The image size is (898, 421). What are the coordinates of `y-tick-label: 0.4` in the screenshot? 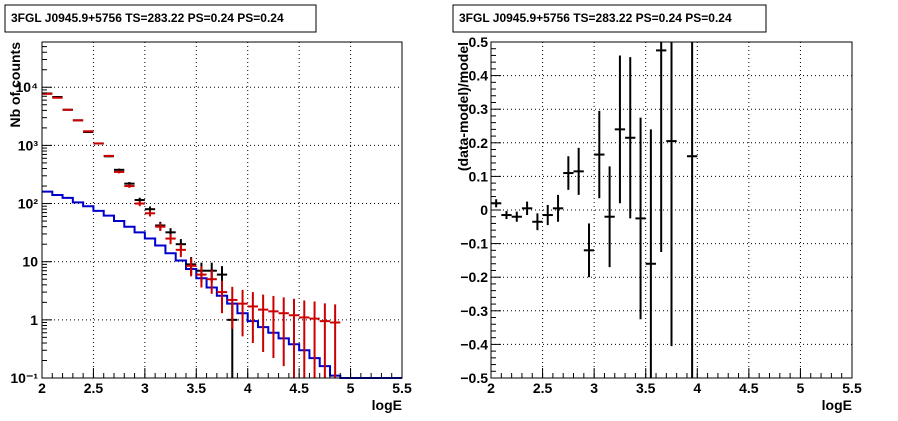 It's located at (479, 76).